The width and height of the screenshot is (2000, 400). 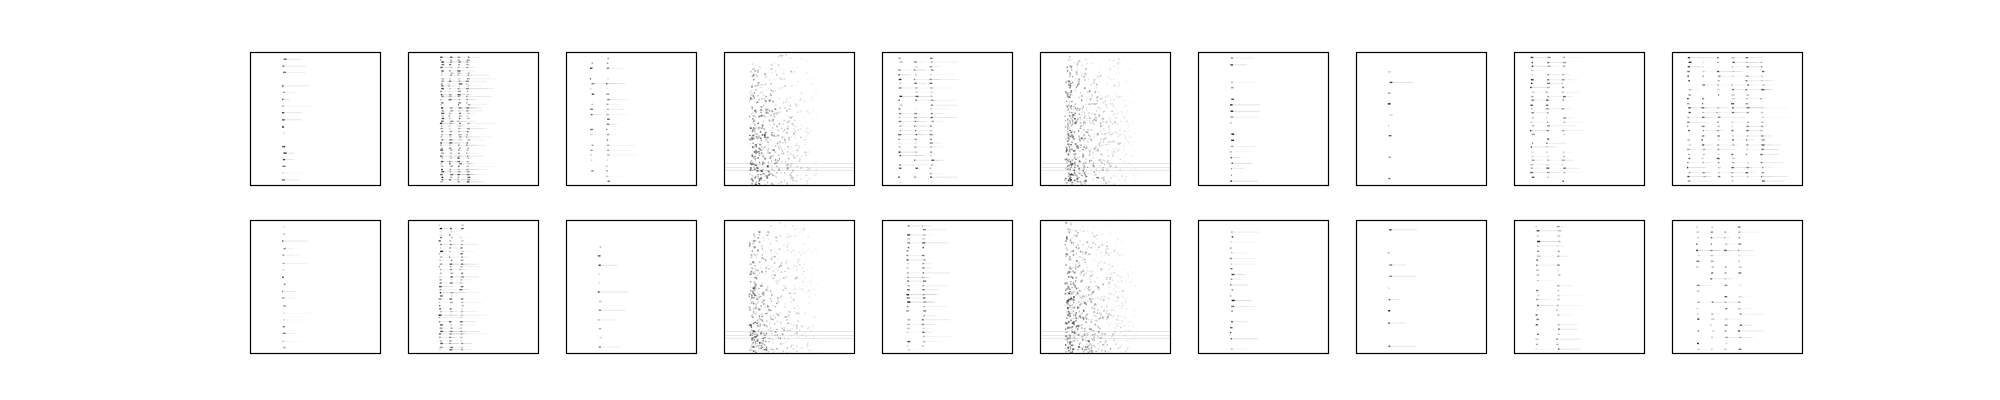 I want to click on panel-frame, so click(x=631, y=287).